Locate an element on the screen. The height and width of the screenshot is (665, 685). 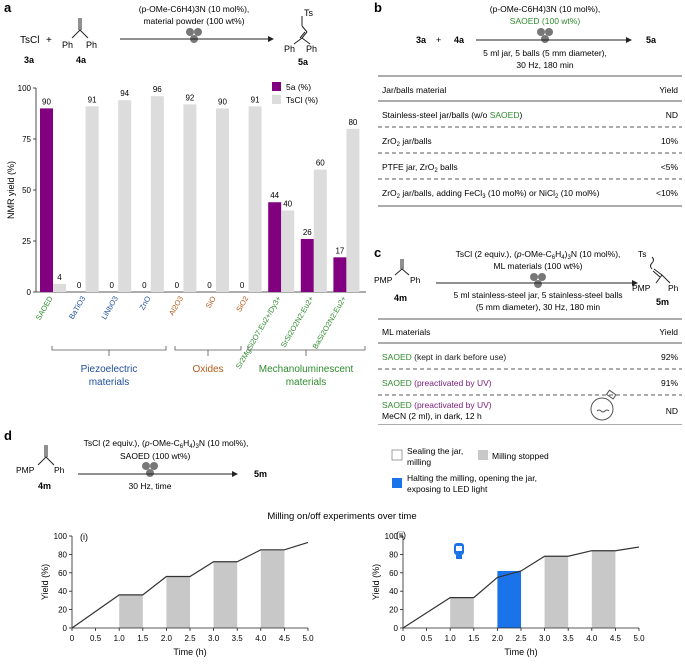
y-tick-label: 60 is located at coordinates (393, 573).